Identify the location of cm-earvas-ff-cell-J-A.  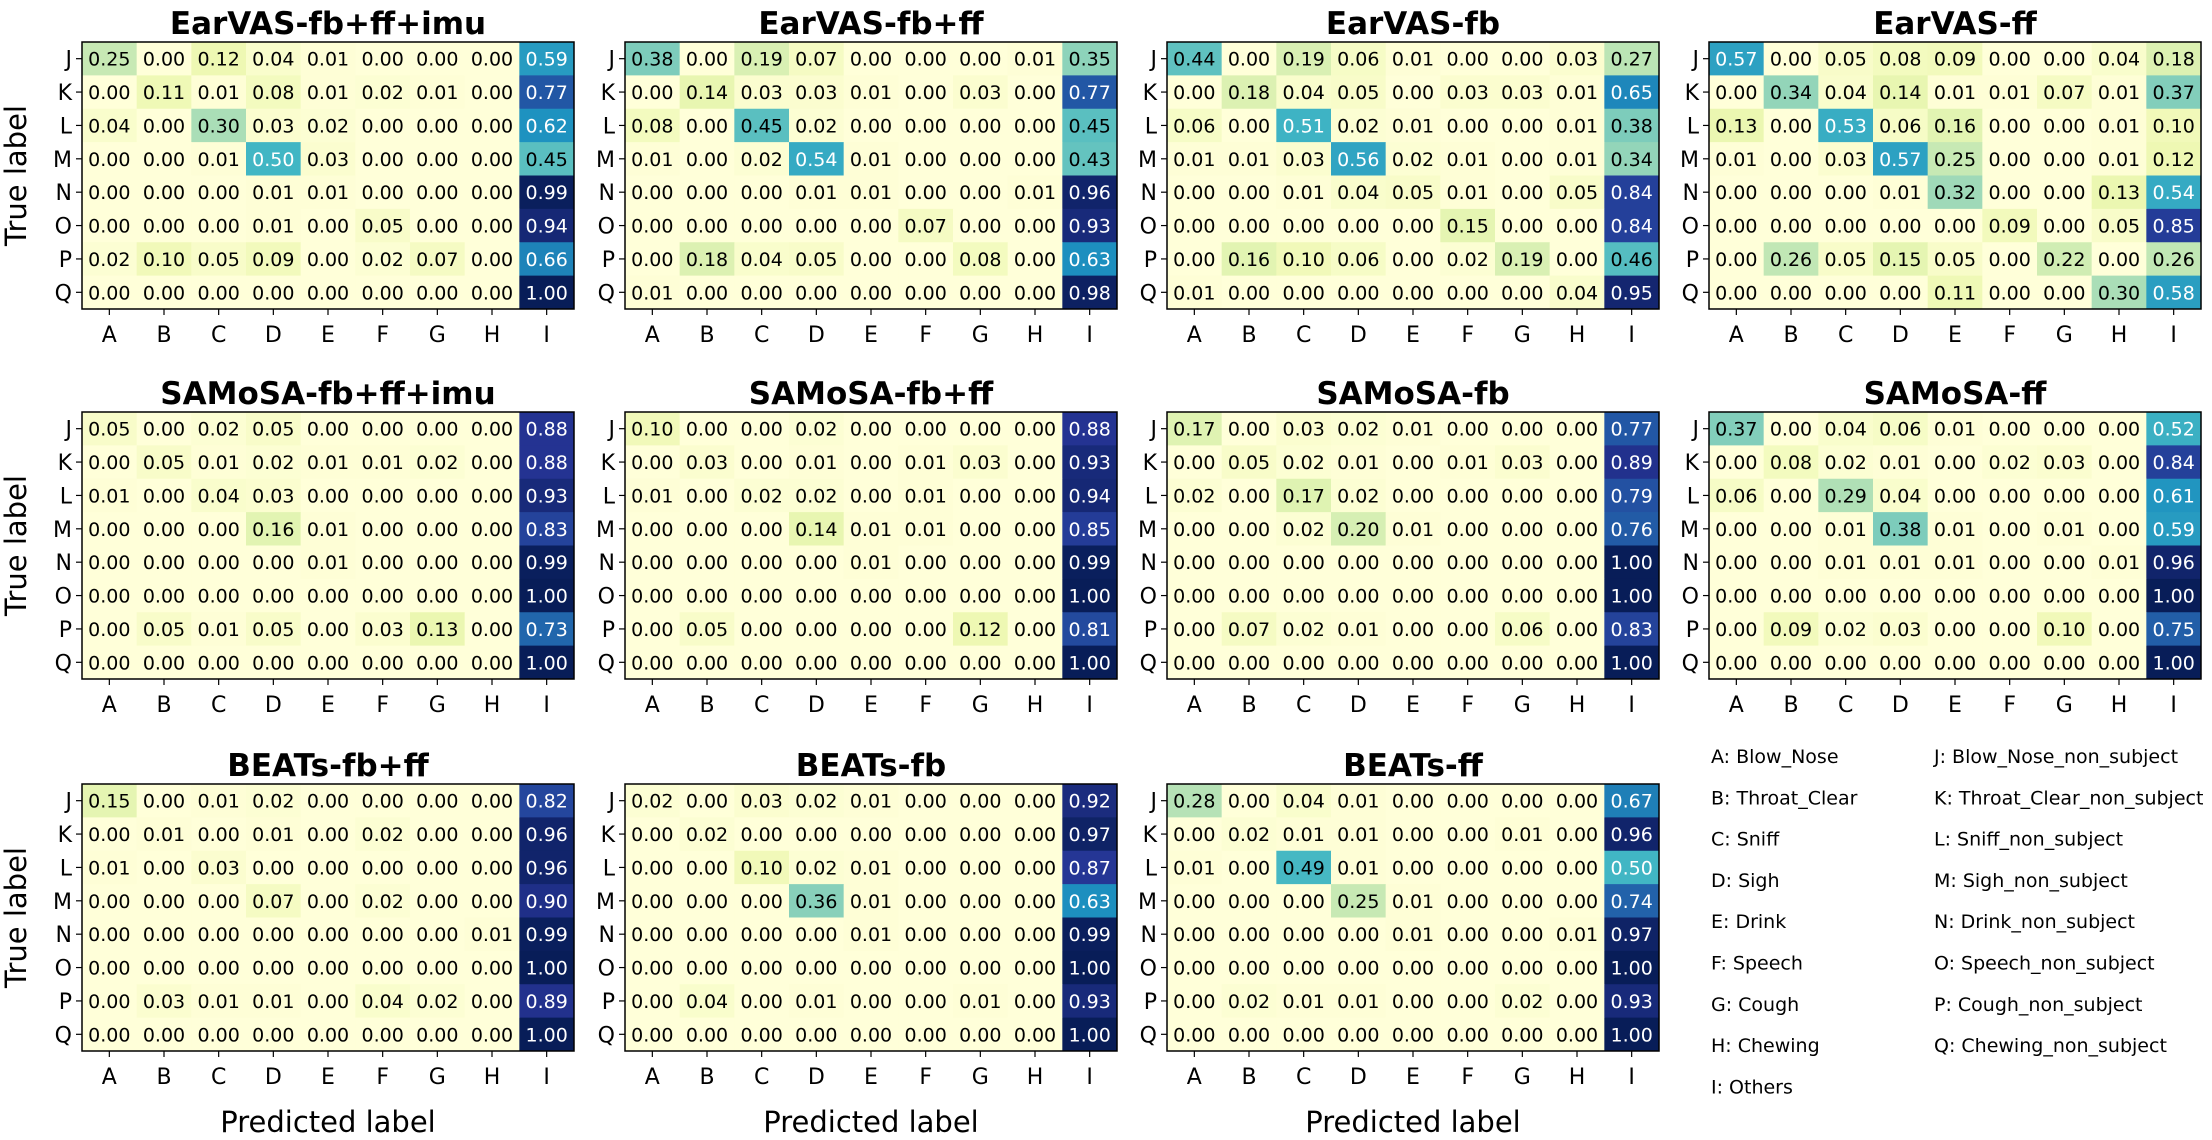
(1737, 59).